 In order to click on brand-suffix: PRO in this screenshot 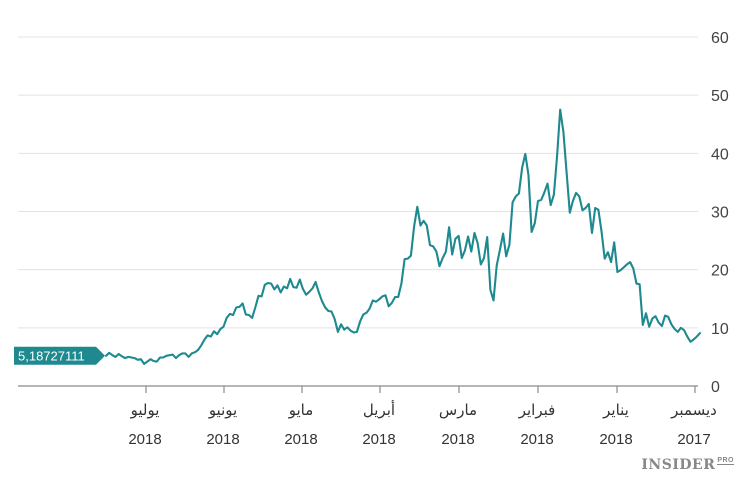, I will do `click(725, 461)`.